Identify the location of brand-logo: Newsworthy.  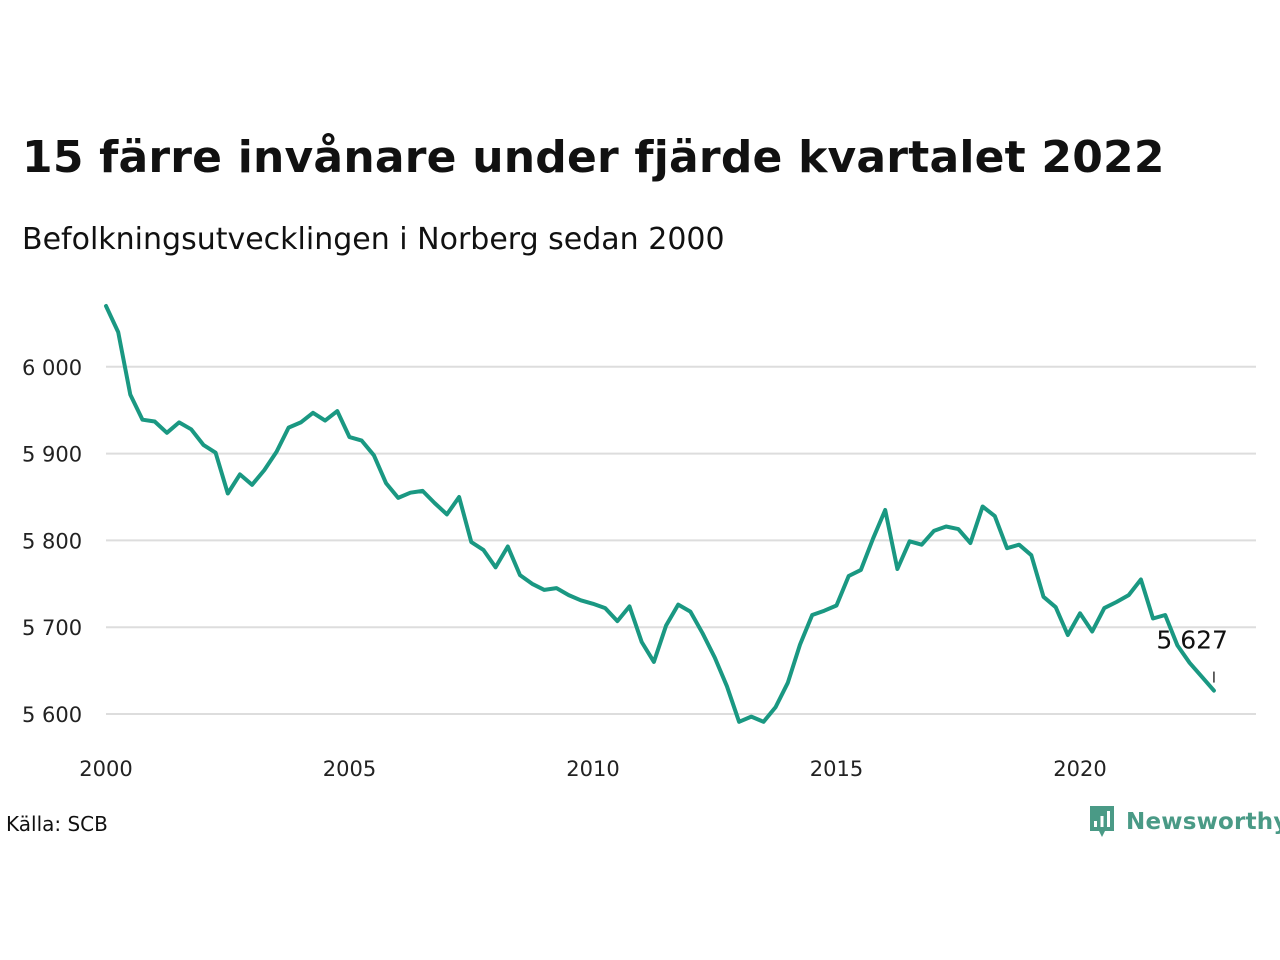
(1184, 822).